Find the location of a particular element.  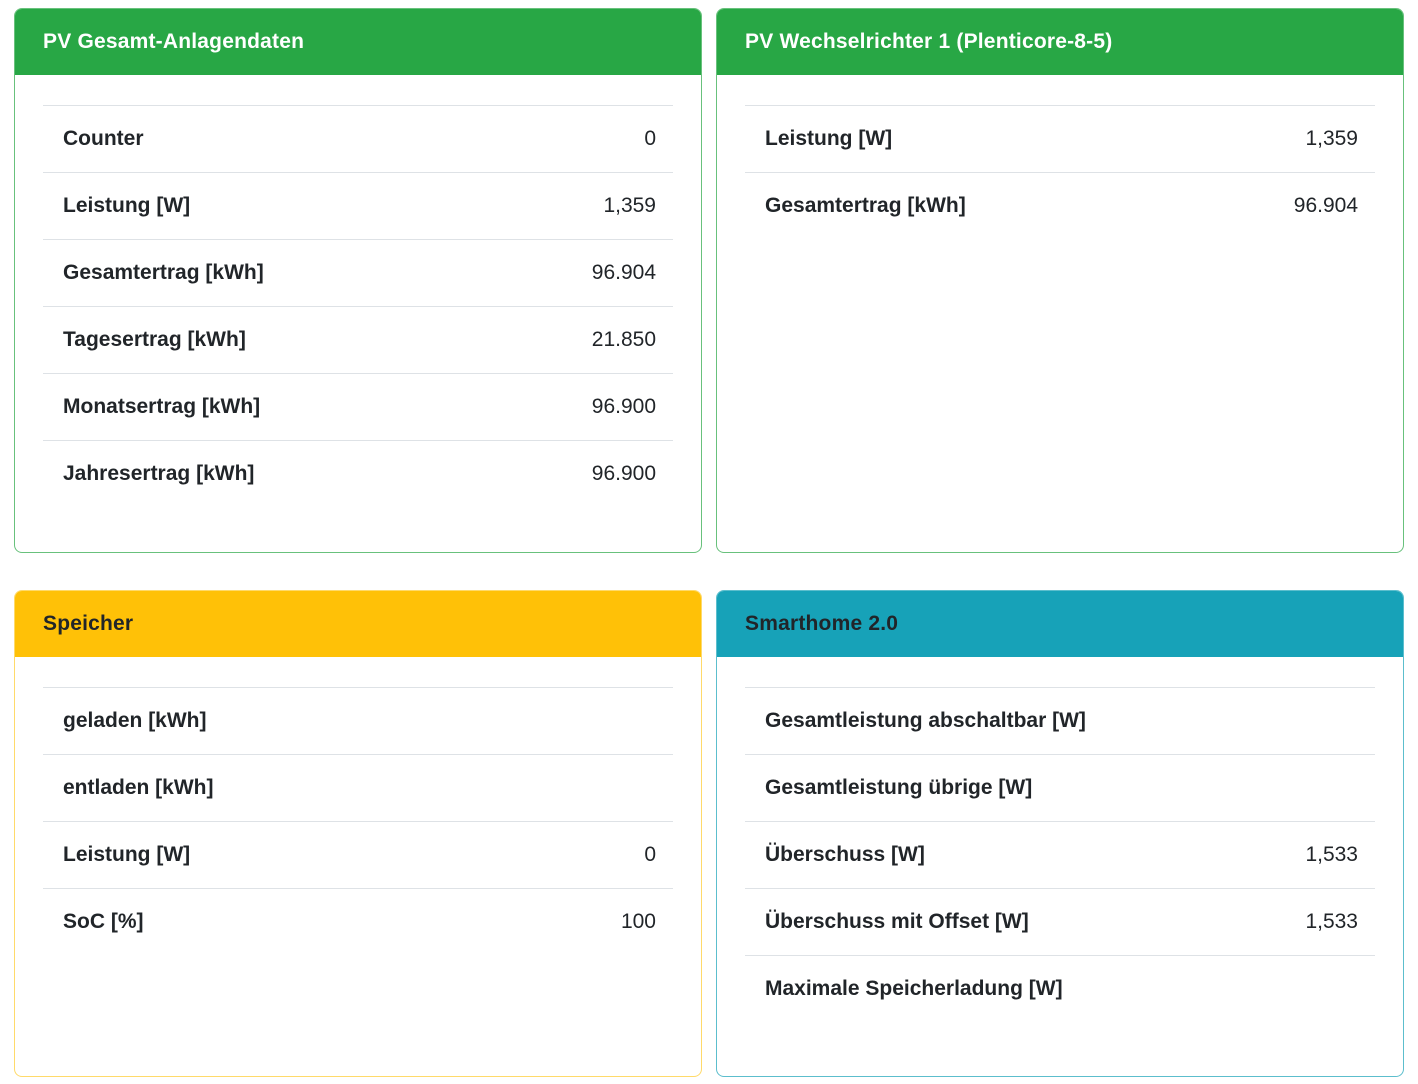

table-row: Maximale Speicherladung [W] is located at coordinates (1060, 988).